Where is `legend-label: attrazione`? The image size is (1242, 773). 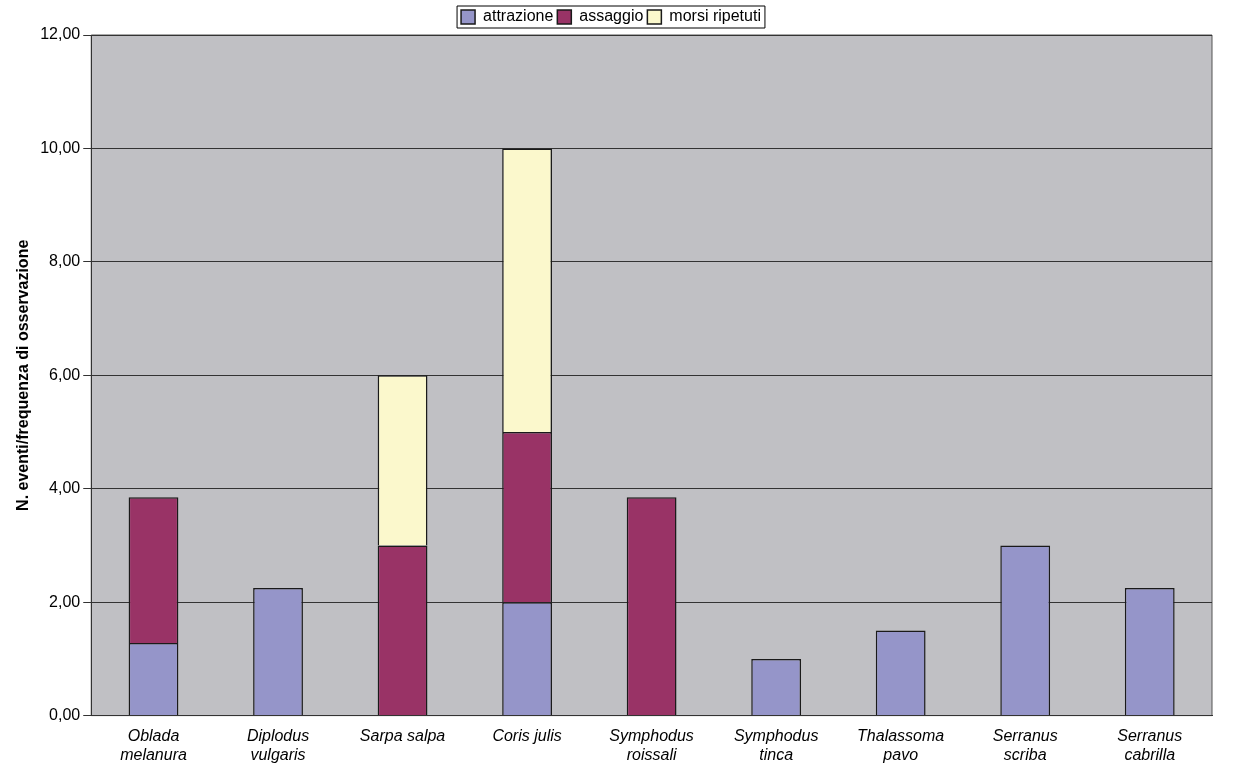
legend-label: attrazione is located at coordinates (518, 16).